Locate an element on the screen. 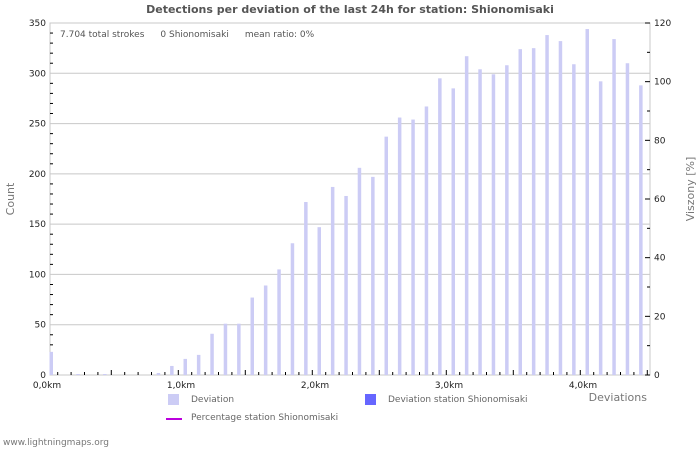 This screenshot has height=450, width=700. x-axis-title: Deviations is located at coordinates (618, 397).